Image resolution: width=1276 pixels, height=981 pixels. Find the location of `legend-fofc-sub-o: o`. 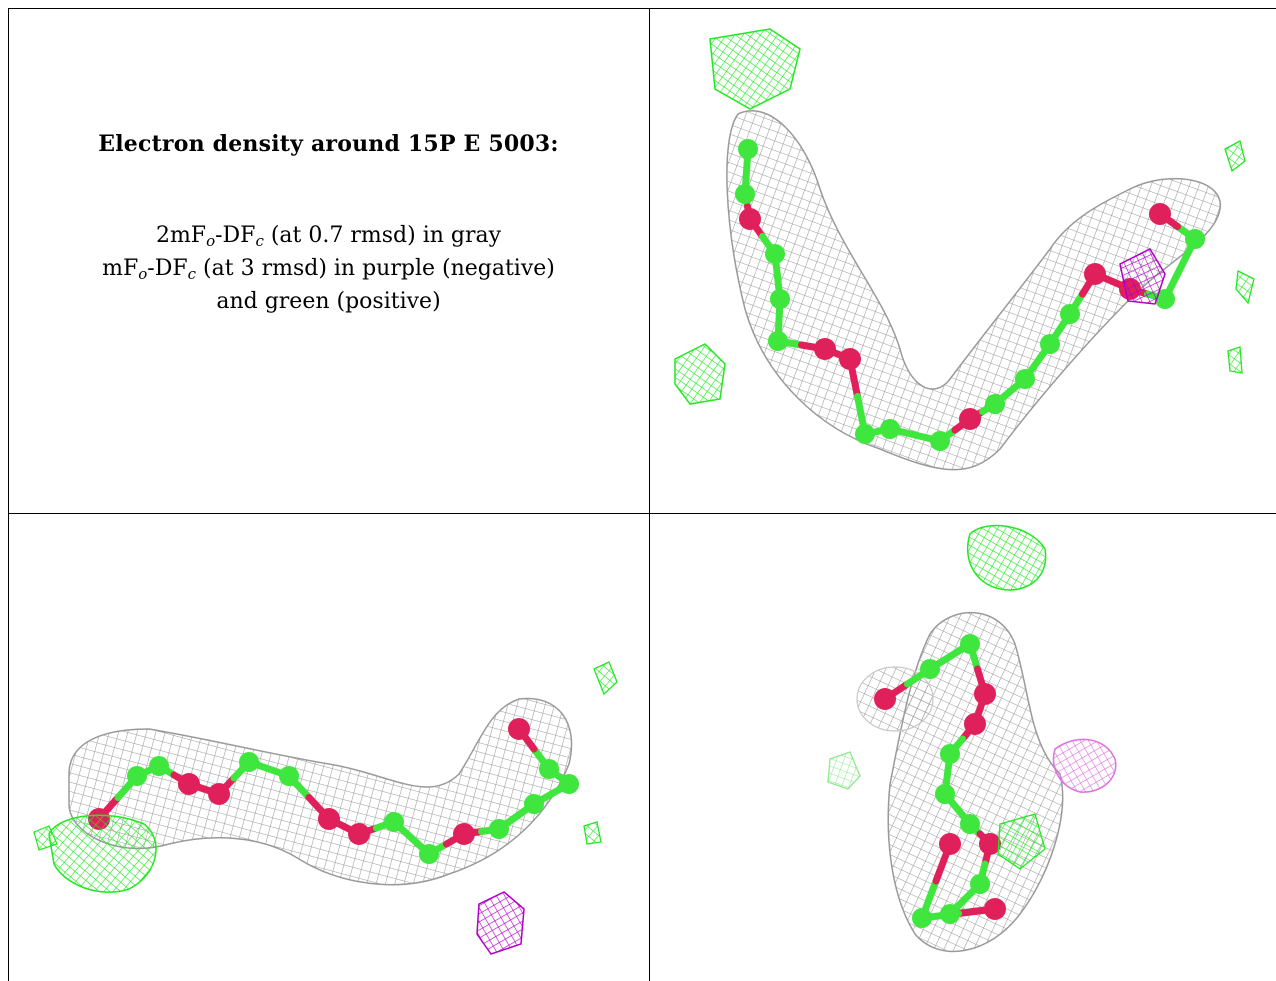

legend-fofc-sub-o: o is located at coordinates (143, 274).